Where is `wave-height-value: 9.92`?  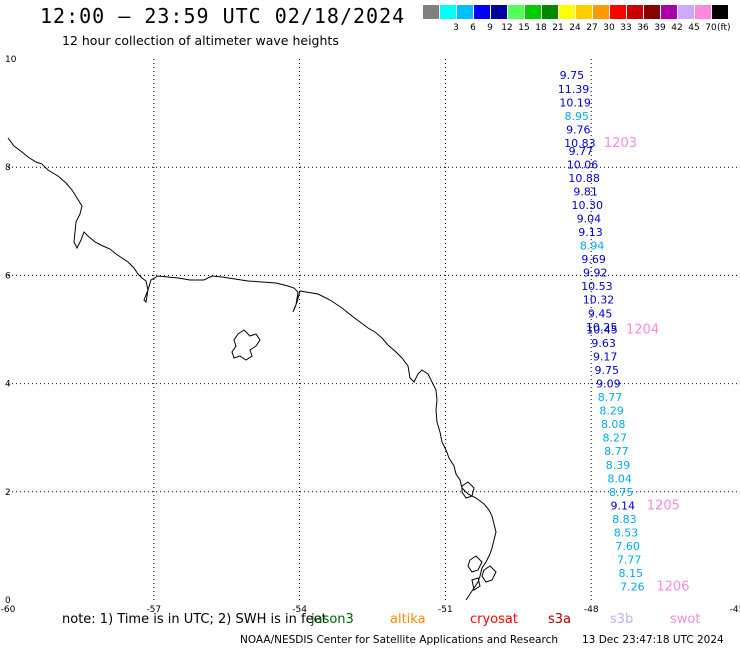 wave-height-value: 9.92 is located at coordinates (595, 273).